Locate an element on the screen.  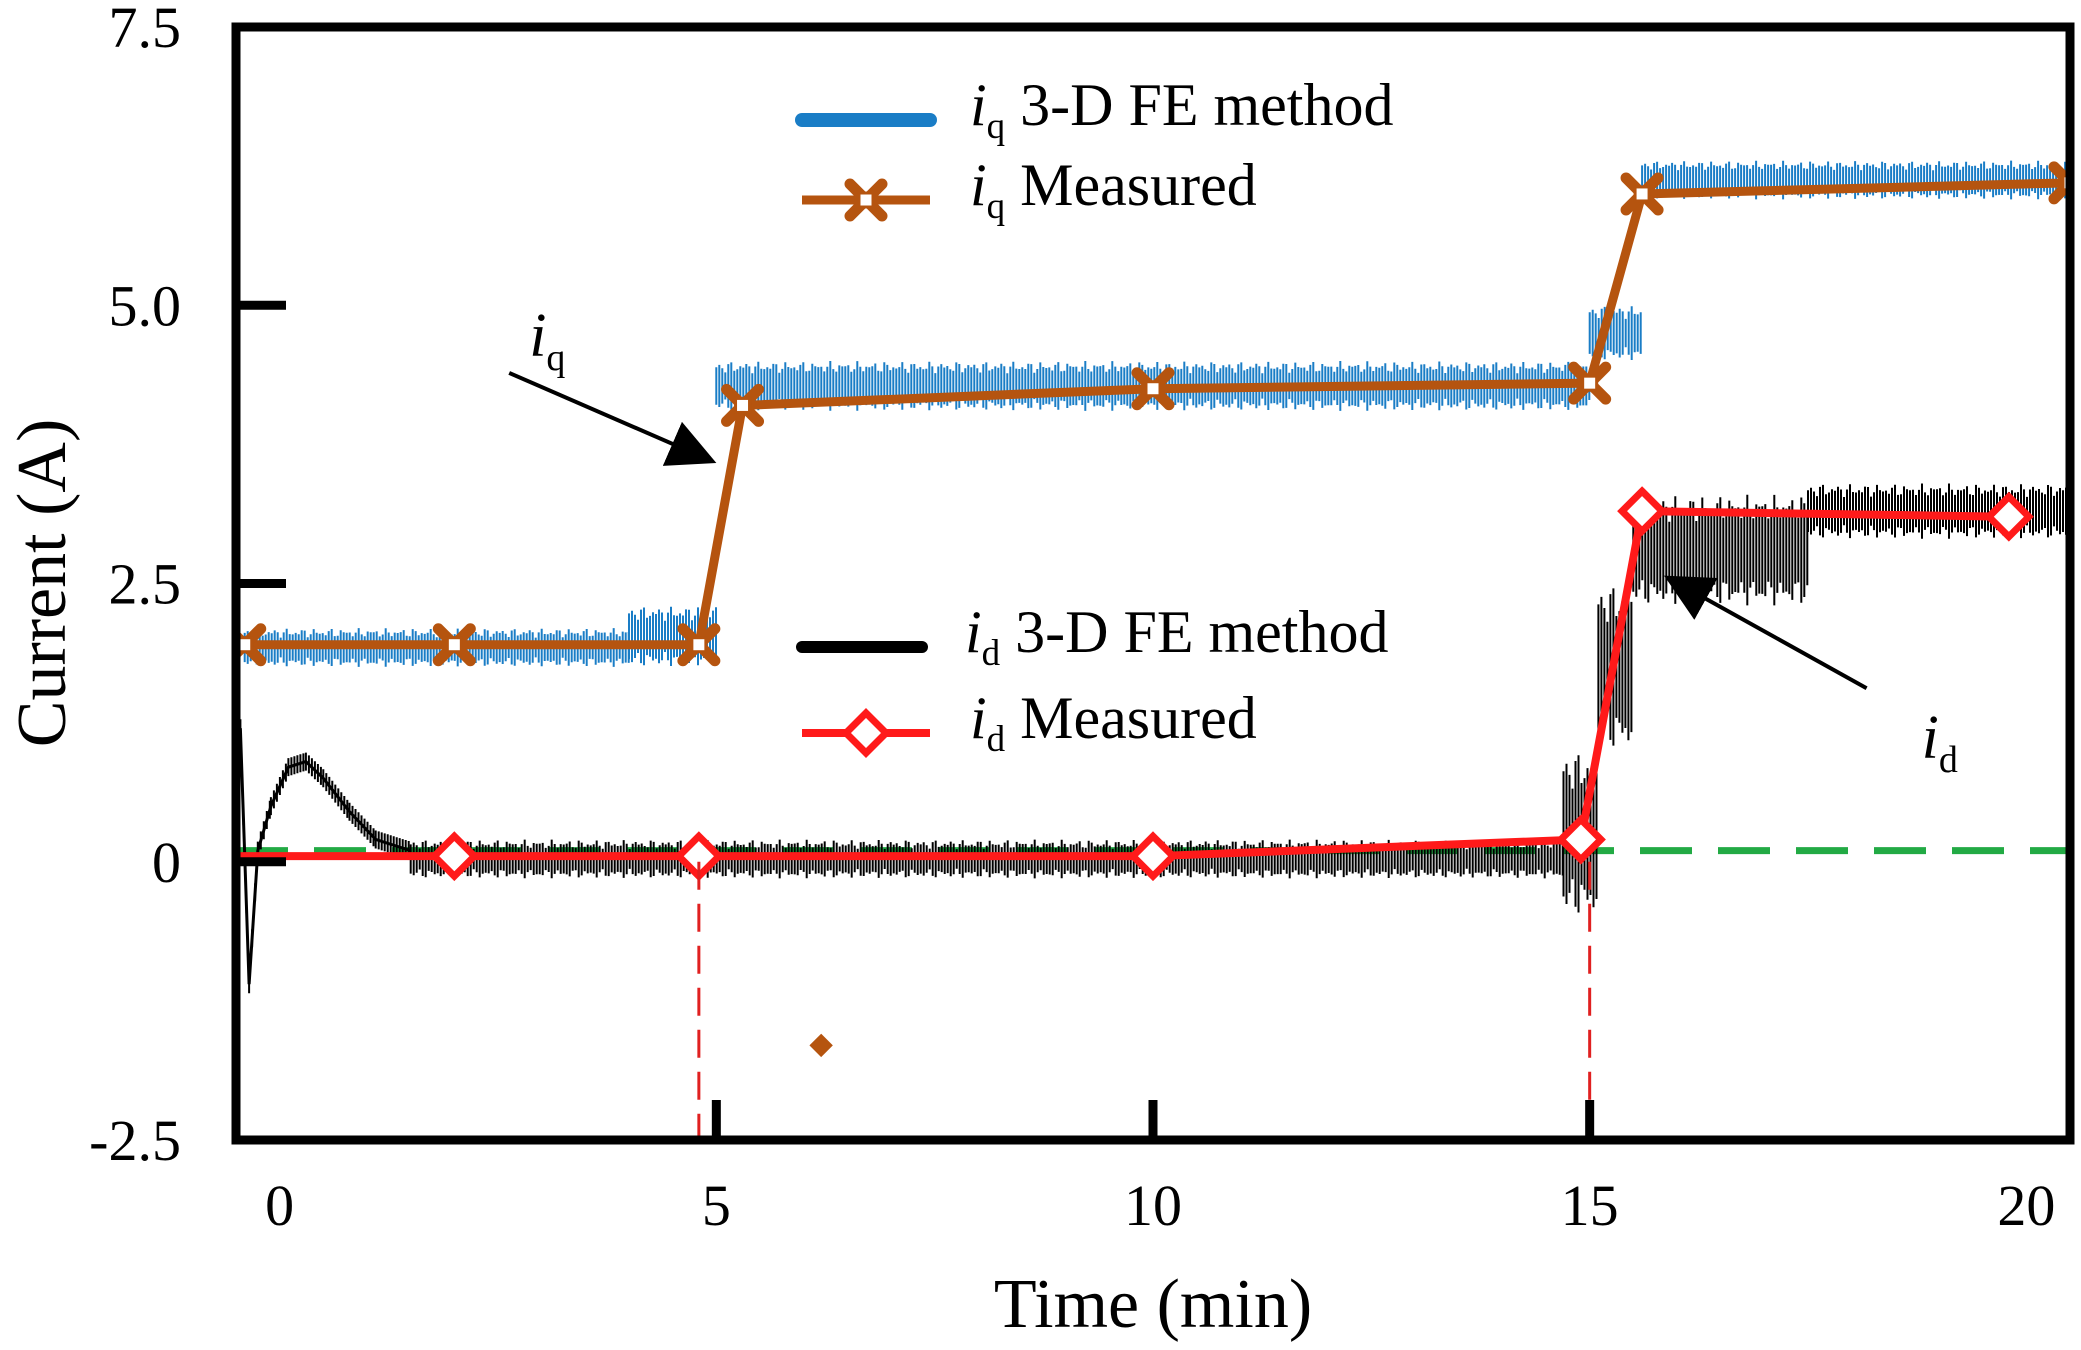
y-tick-label: 2.5 is located at coordinates (145, 584).